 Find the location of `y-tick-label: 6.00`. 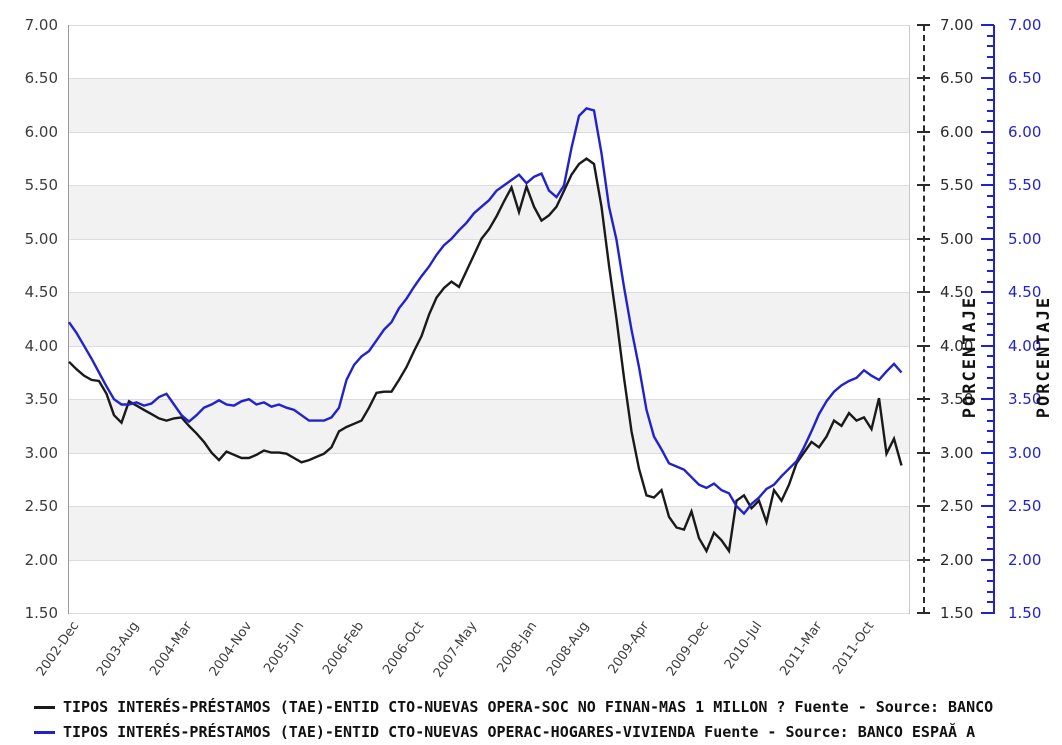

y-tick-label: 6.00 is located at coordinates (957, 131).